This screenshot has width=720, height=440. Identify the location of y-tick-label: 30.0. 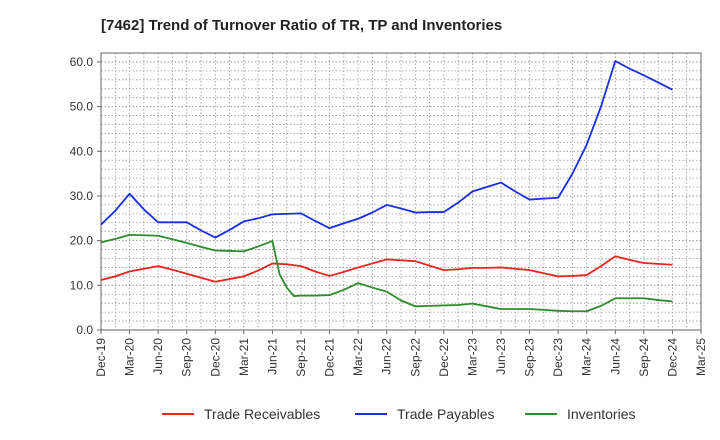
(82, 196).